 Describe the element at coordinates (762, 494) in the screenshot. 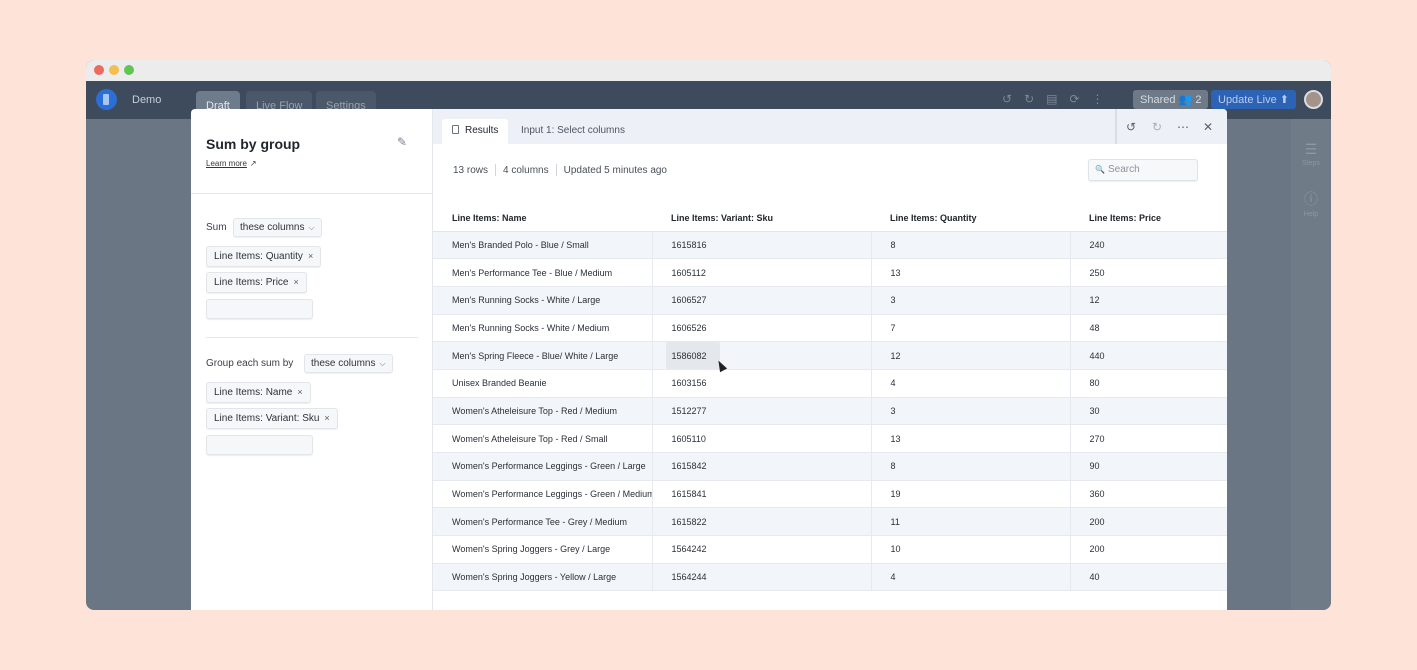

I see `table-cell: 1615841` at that location.